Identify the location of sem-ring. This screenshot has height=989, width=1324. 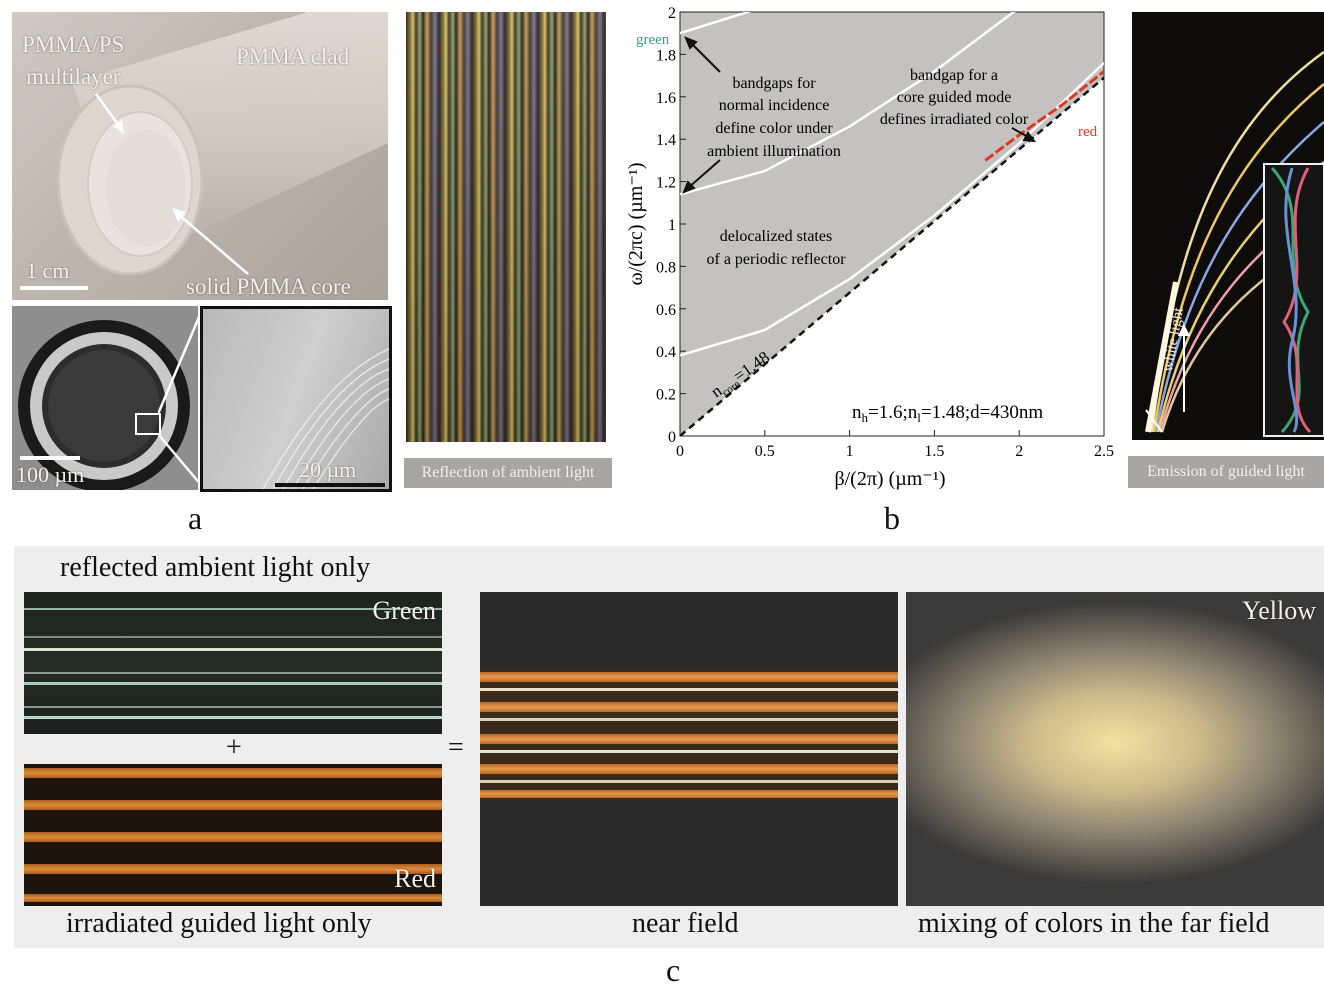
(104, 405).